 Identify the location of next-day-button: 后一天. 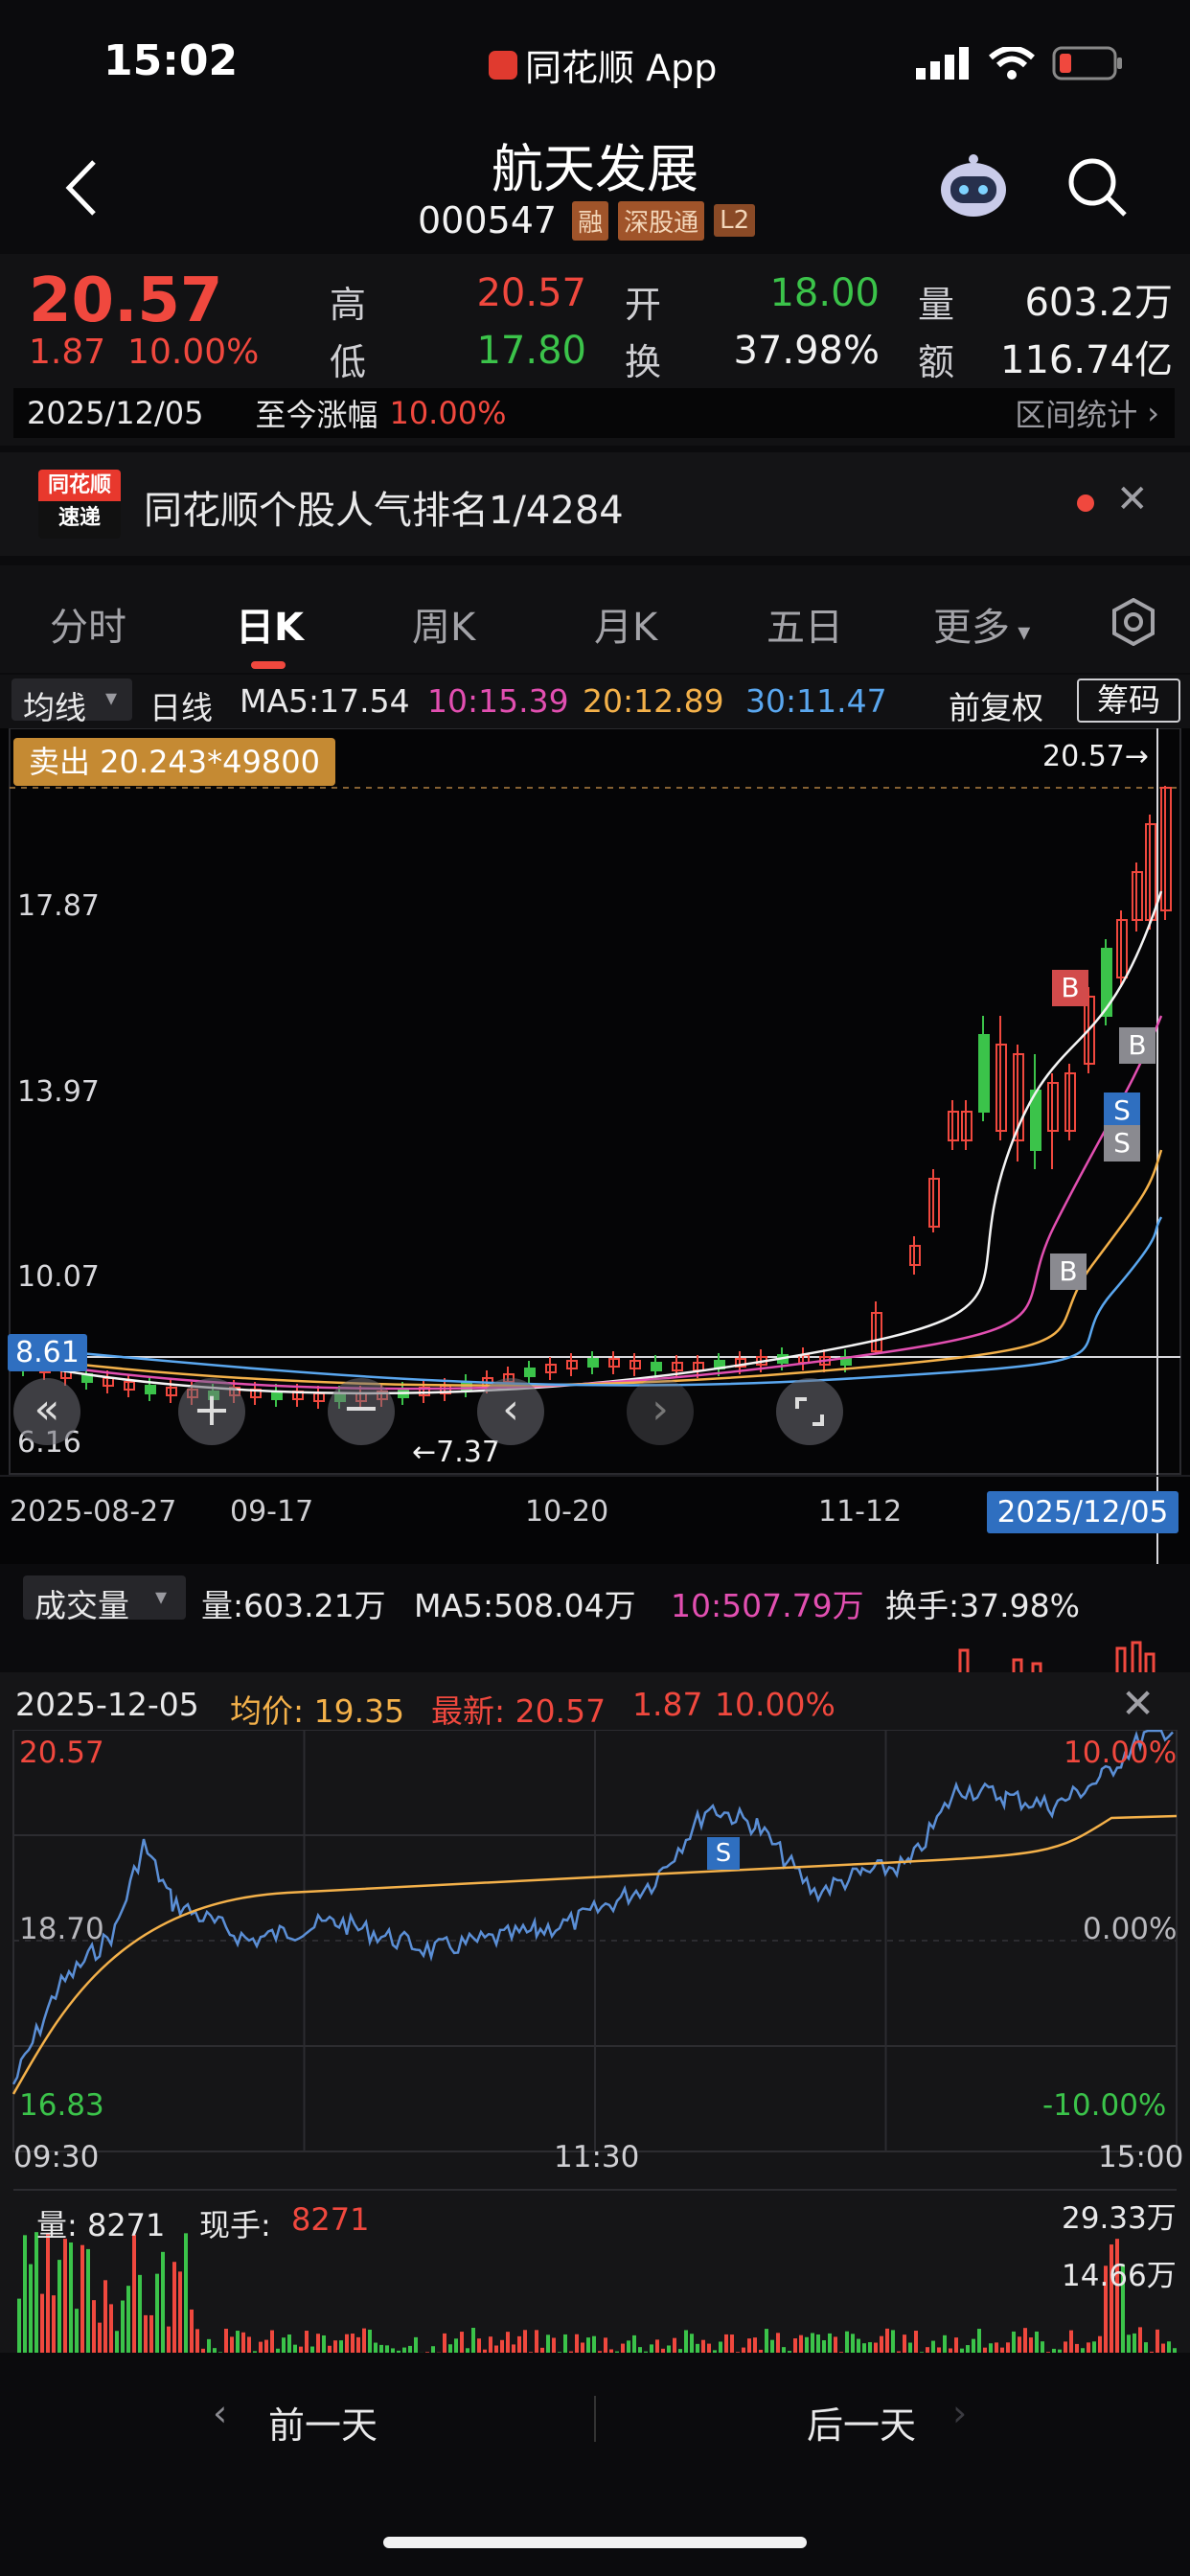
(862, 2425).